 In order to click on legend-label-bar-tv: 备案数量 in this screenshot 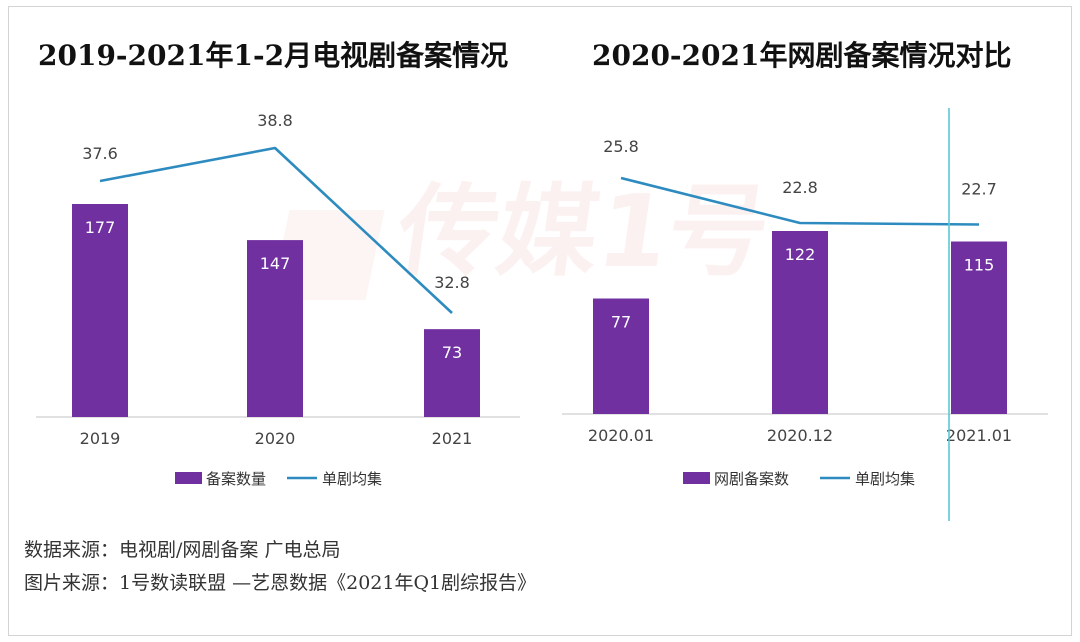, I will do `click(236, 479)`.